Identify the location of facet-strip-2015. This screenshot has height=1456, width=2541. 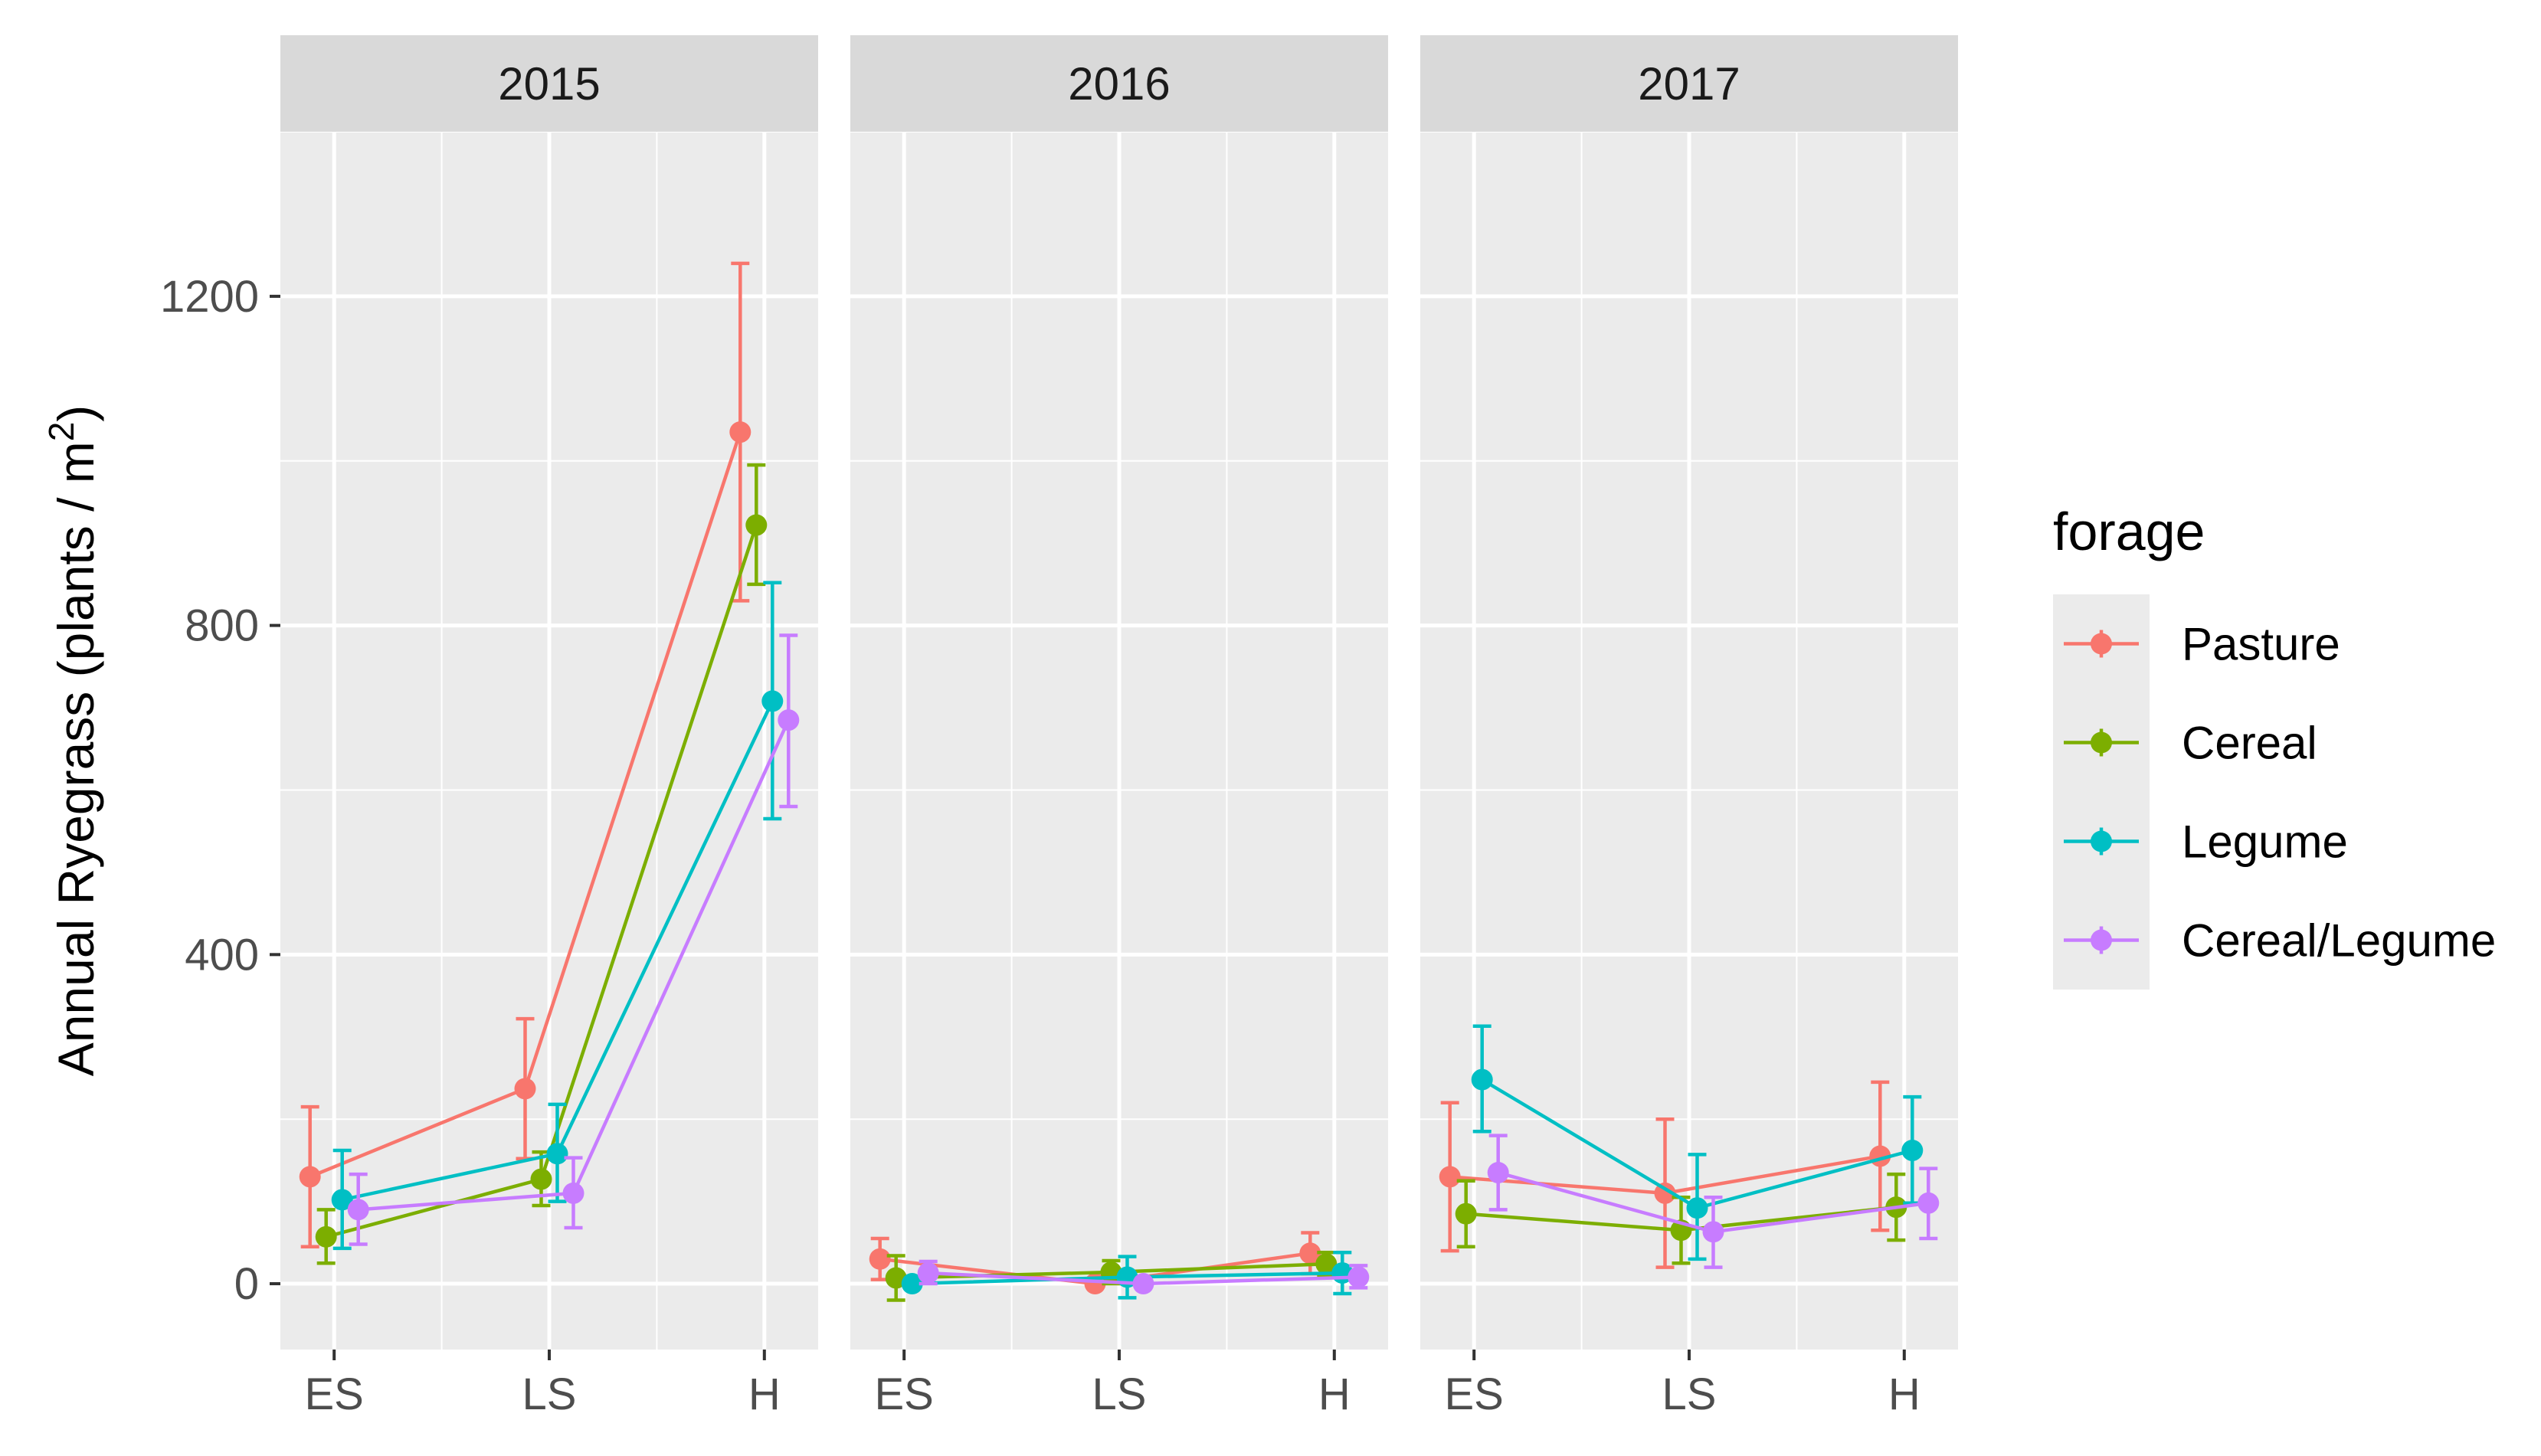
(549, 83).